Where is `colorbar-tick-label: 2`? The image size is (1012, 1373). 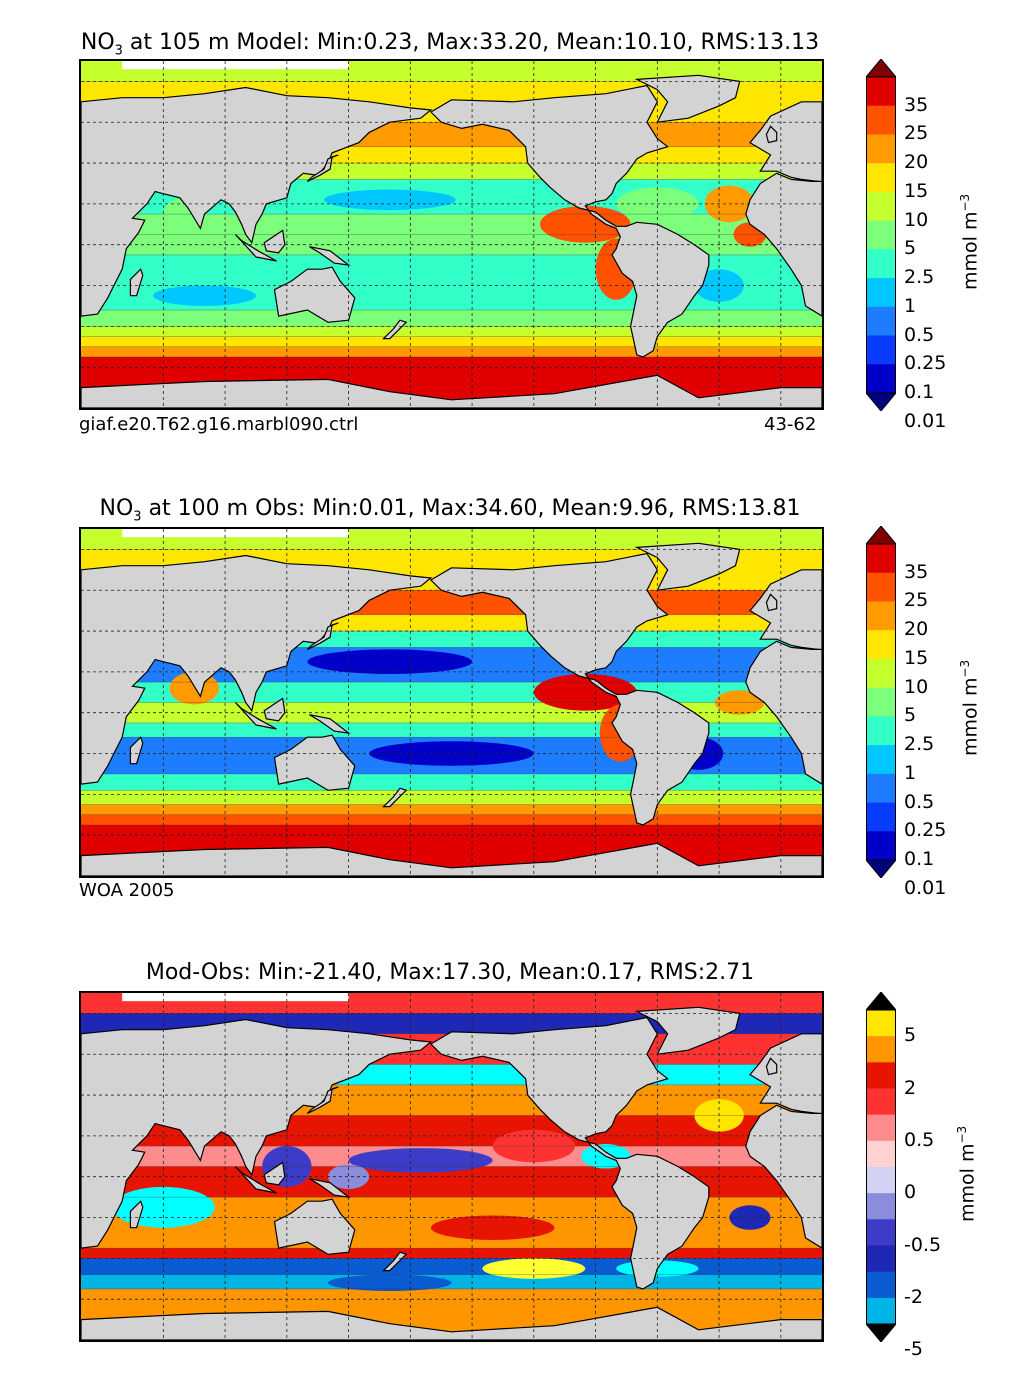
colorbar-tick-label: 2 is located at coordinates (910, 1087).